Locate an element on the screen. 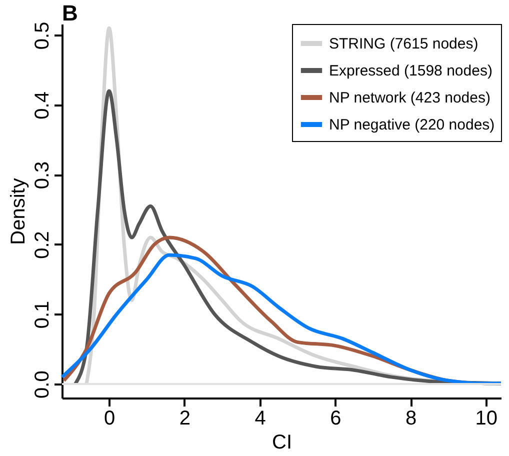 The image size is (509, 456). x-tick-label: 8 is located at coordinates (411, 419).